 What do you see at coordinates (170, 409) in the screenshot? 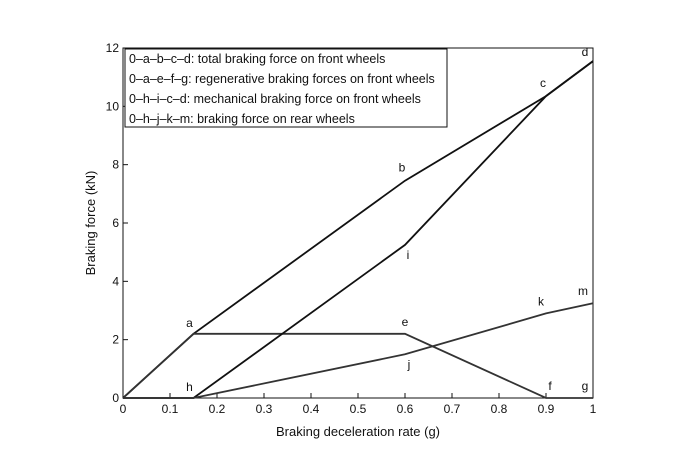
I see `x-tick-label: 0.1` at bounding box center [170, 409].